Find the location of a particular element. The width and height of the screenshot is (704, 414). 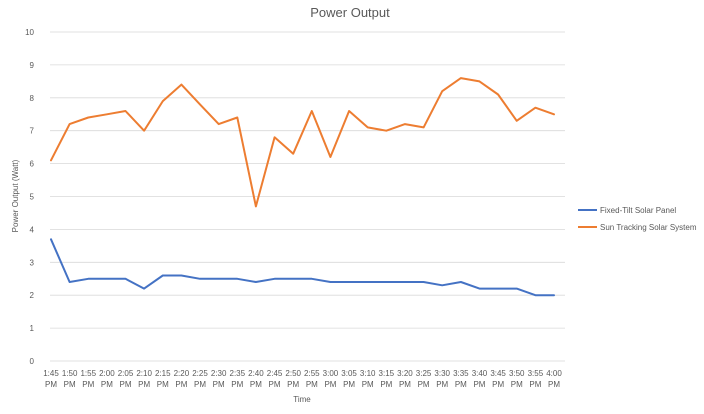

x-tick-label: 2:05 PM is located at coordinates (126, 379).